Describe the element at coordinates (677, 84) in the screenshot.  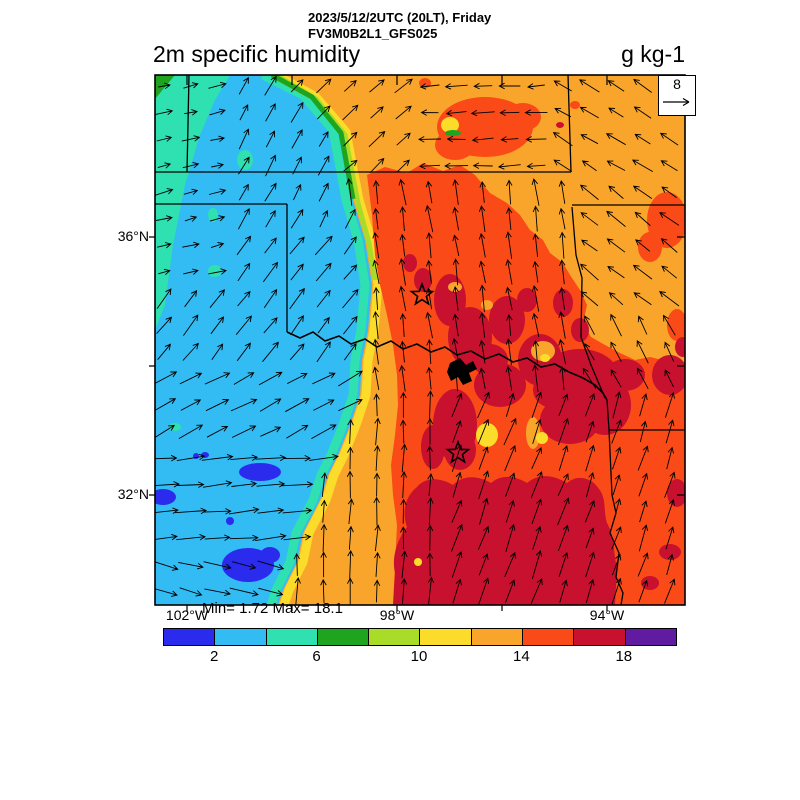
I see `wind-reference-value: 8` at that location.